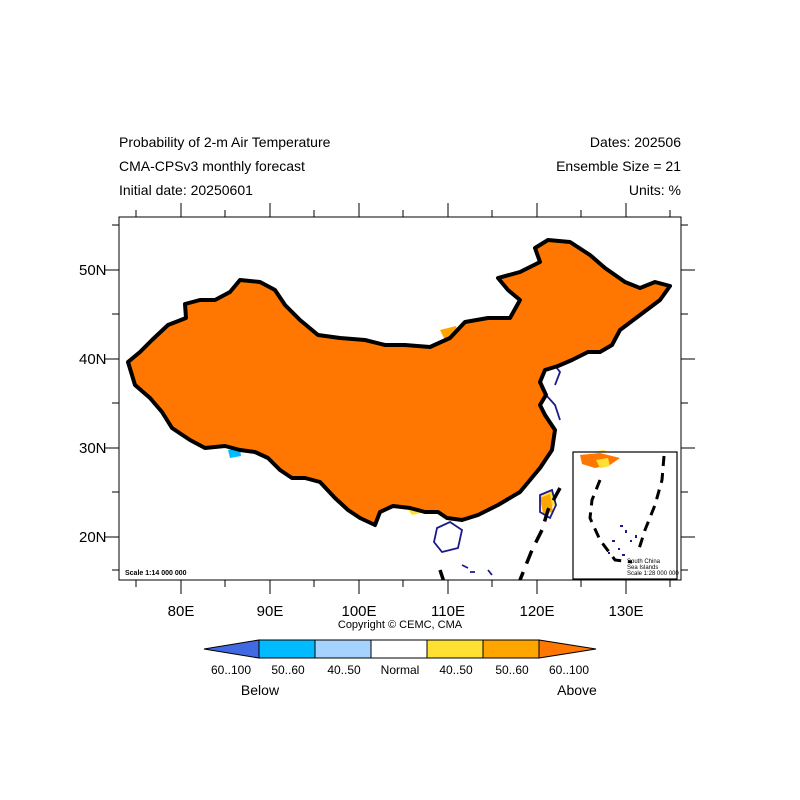 The width and height of the screenshot is (800, 800). I want to click on inset-scale-label: Scale 1:28 000 000, so click(653, 574).